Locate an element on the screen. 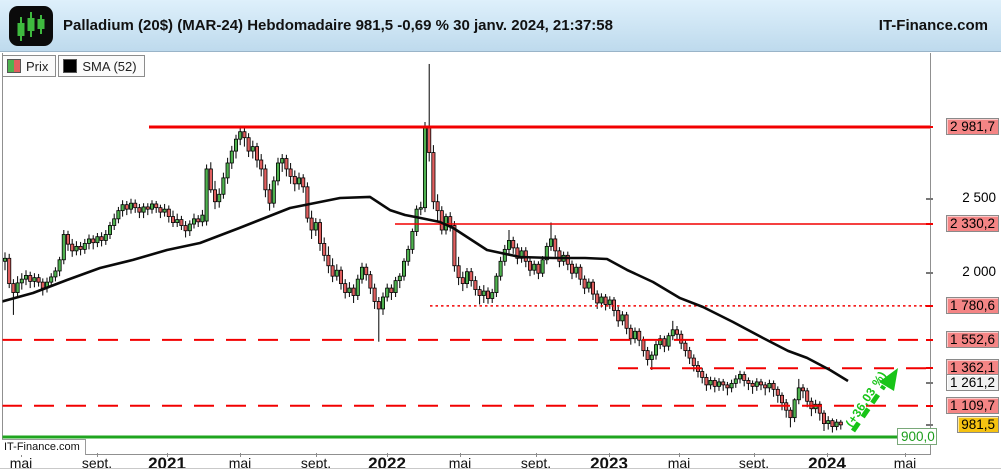  price-label-level-1780.6: 1 780,6 is located at coordinates (972, 305).